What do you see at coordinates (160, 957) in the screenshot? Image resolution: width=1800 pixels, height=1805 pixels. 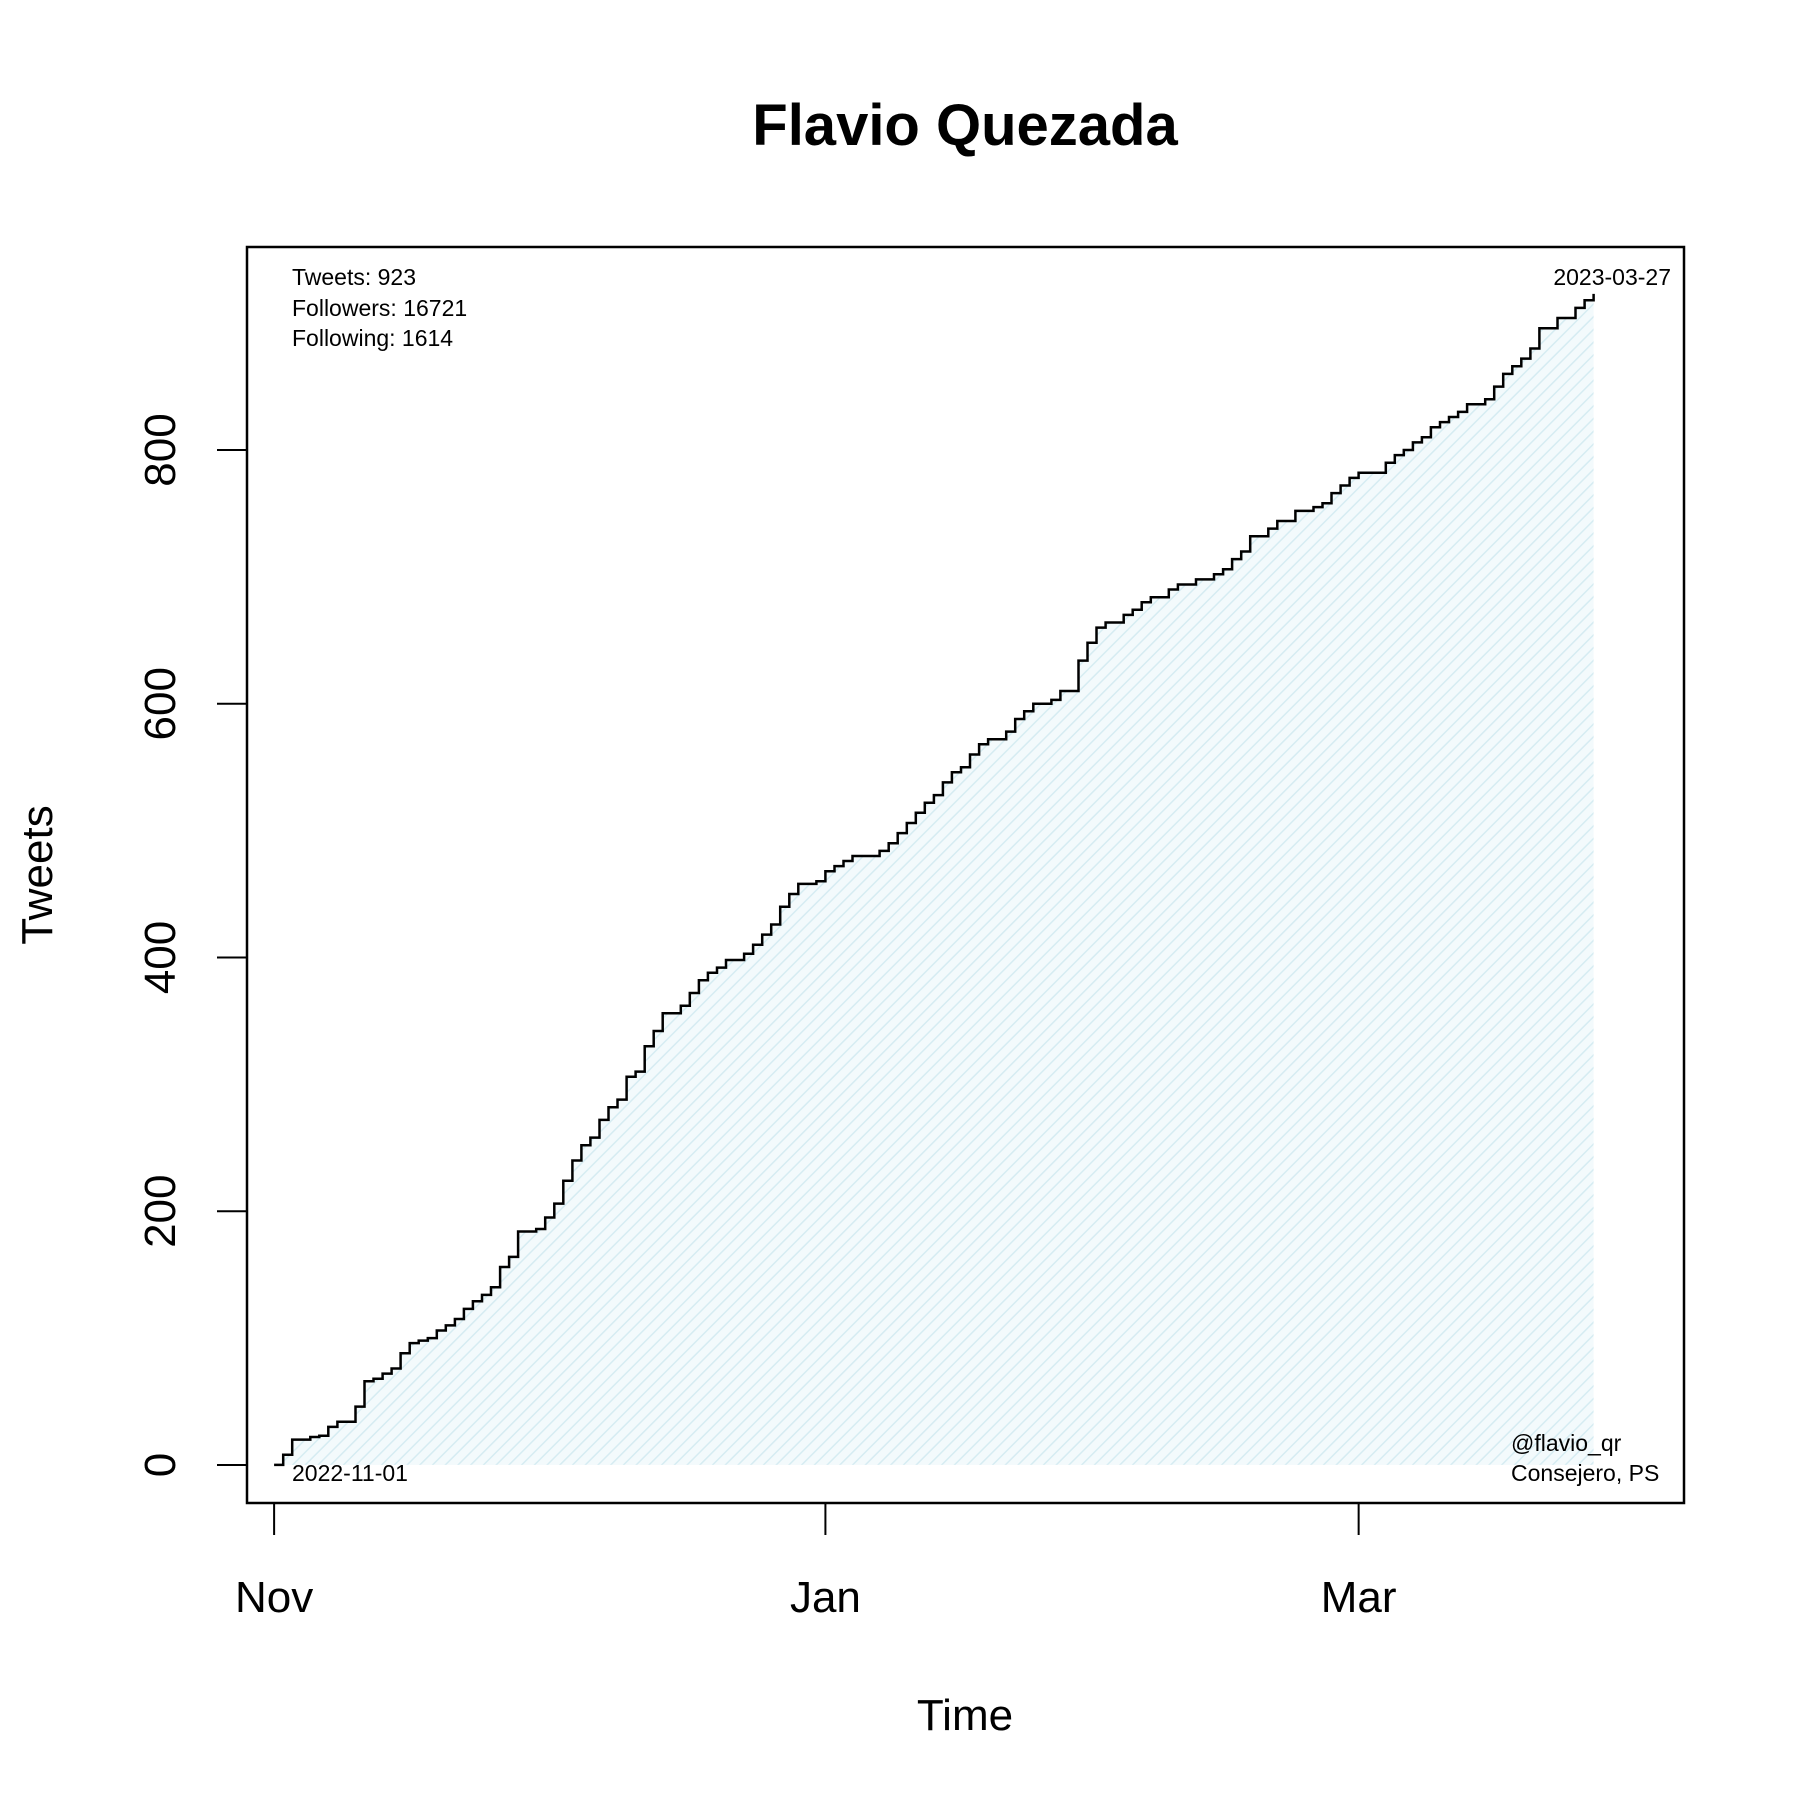 I see `y-tick-label: 400` at bounding box center [160, 957].